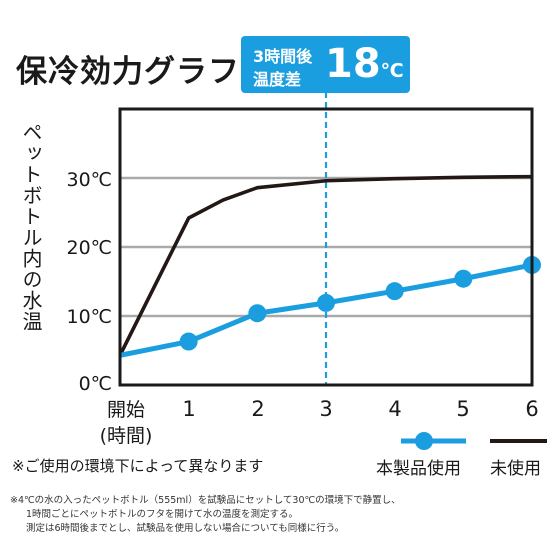 This screenshot has width=560, height=560. Describe the element at coordinates (515, 469) in the screenshot. I see `legend-label-unused: 未使用` at that location.